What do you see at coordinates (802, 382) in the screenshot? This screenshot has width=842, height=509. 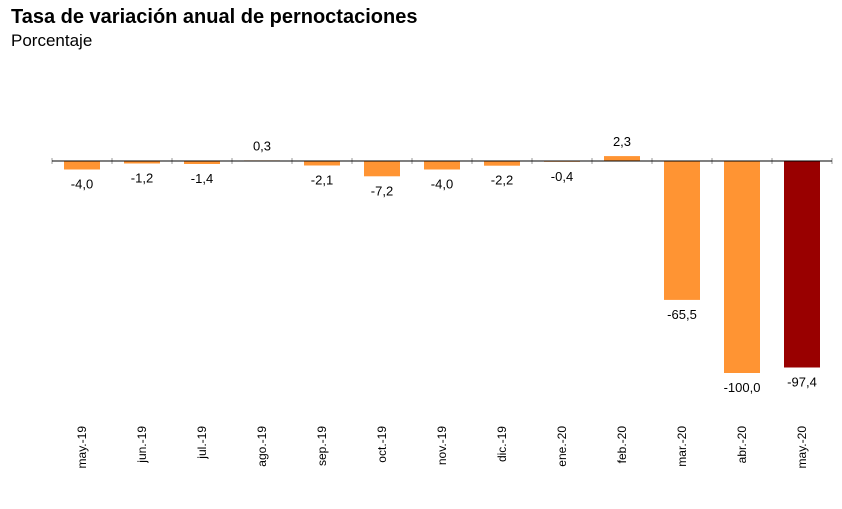 I see `data-label: -97,4` at bounding box center [802, 382].